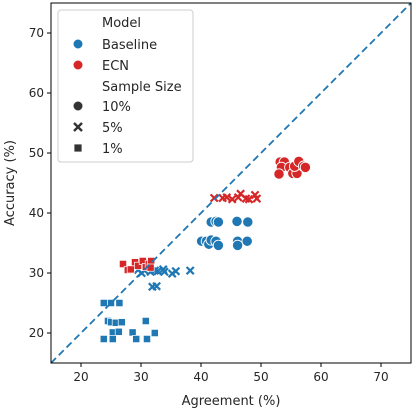  What do you see at coordinates (129, 45) in the screenshot?
I see `legend-baseline-label: Baseline` at bounding box center [129, 45].